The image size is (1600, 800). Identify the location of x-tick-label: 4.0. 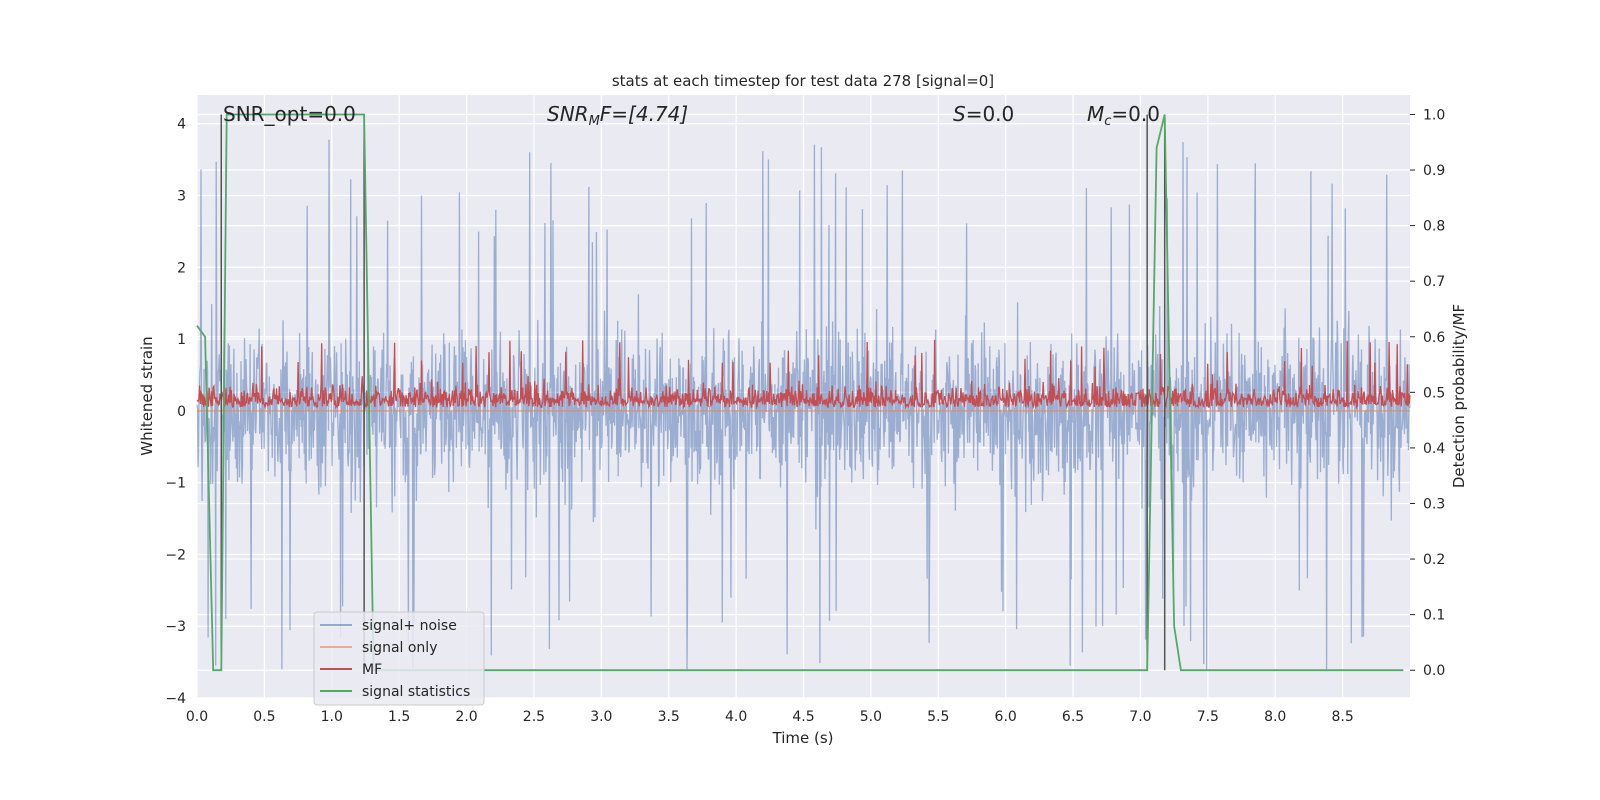
(736, 717).